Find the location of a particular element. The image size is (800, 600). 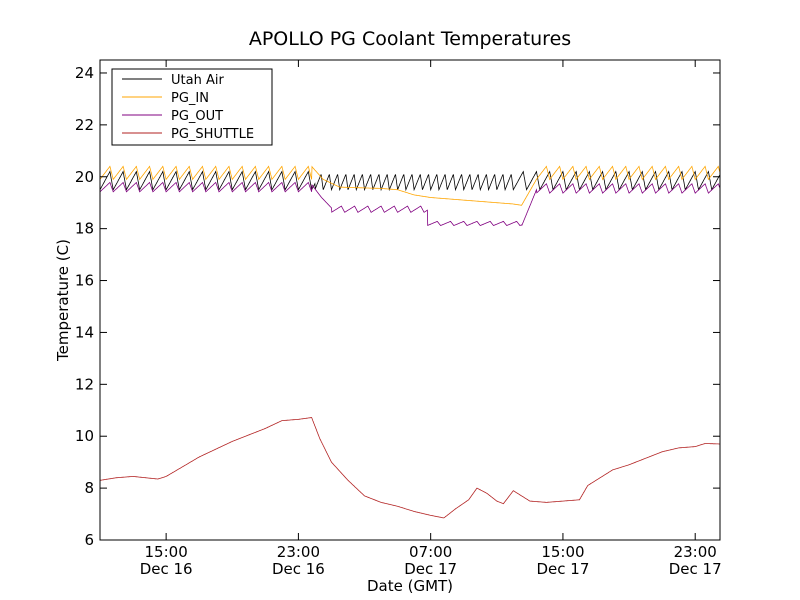

y-axis-label: Temperature (C) is located at coordinates (63, 300).